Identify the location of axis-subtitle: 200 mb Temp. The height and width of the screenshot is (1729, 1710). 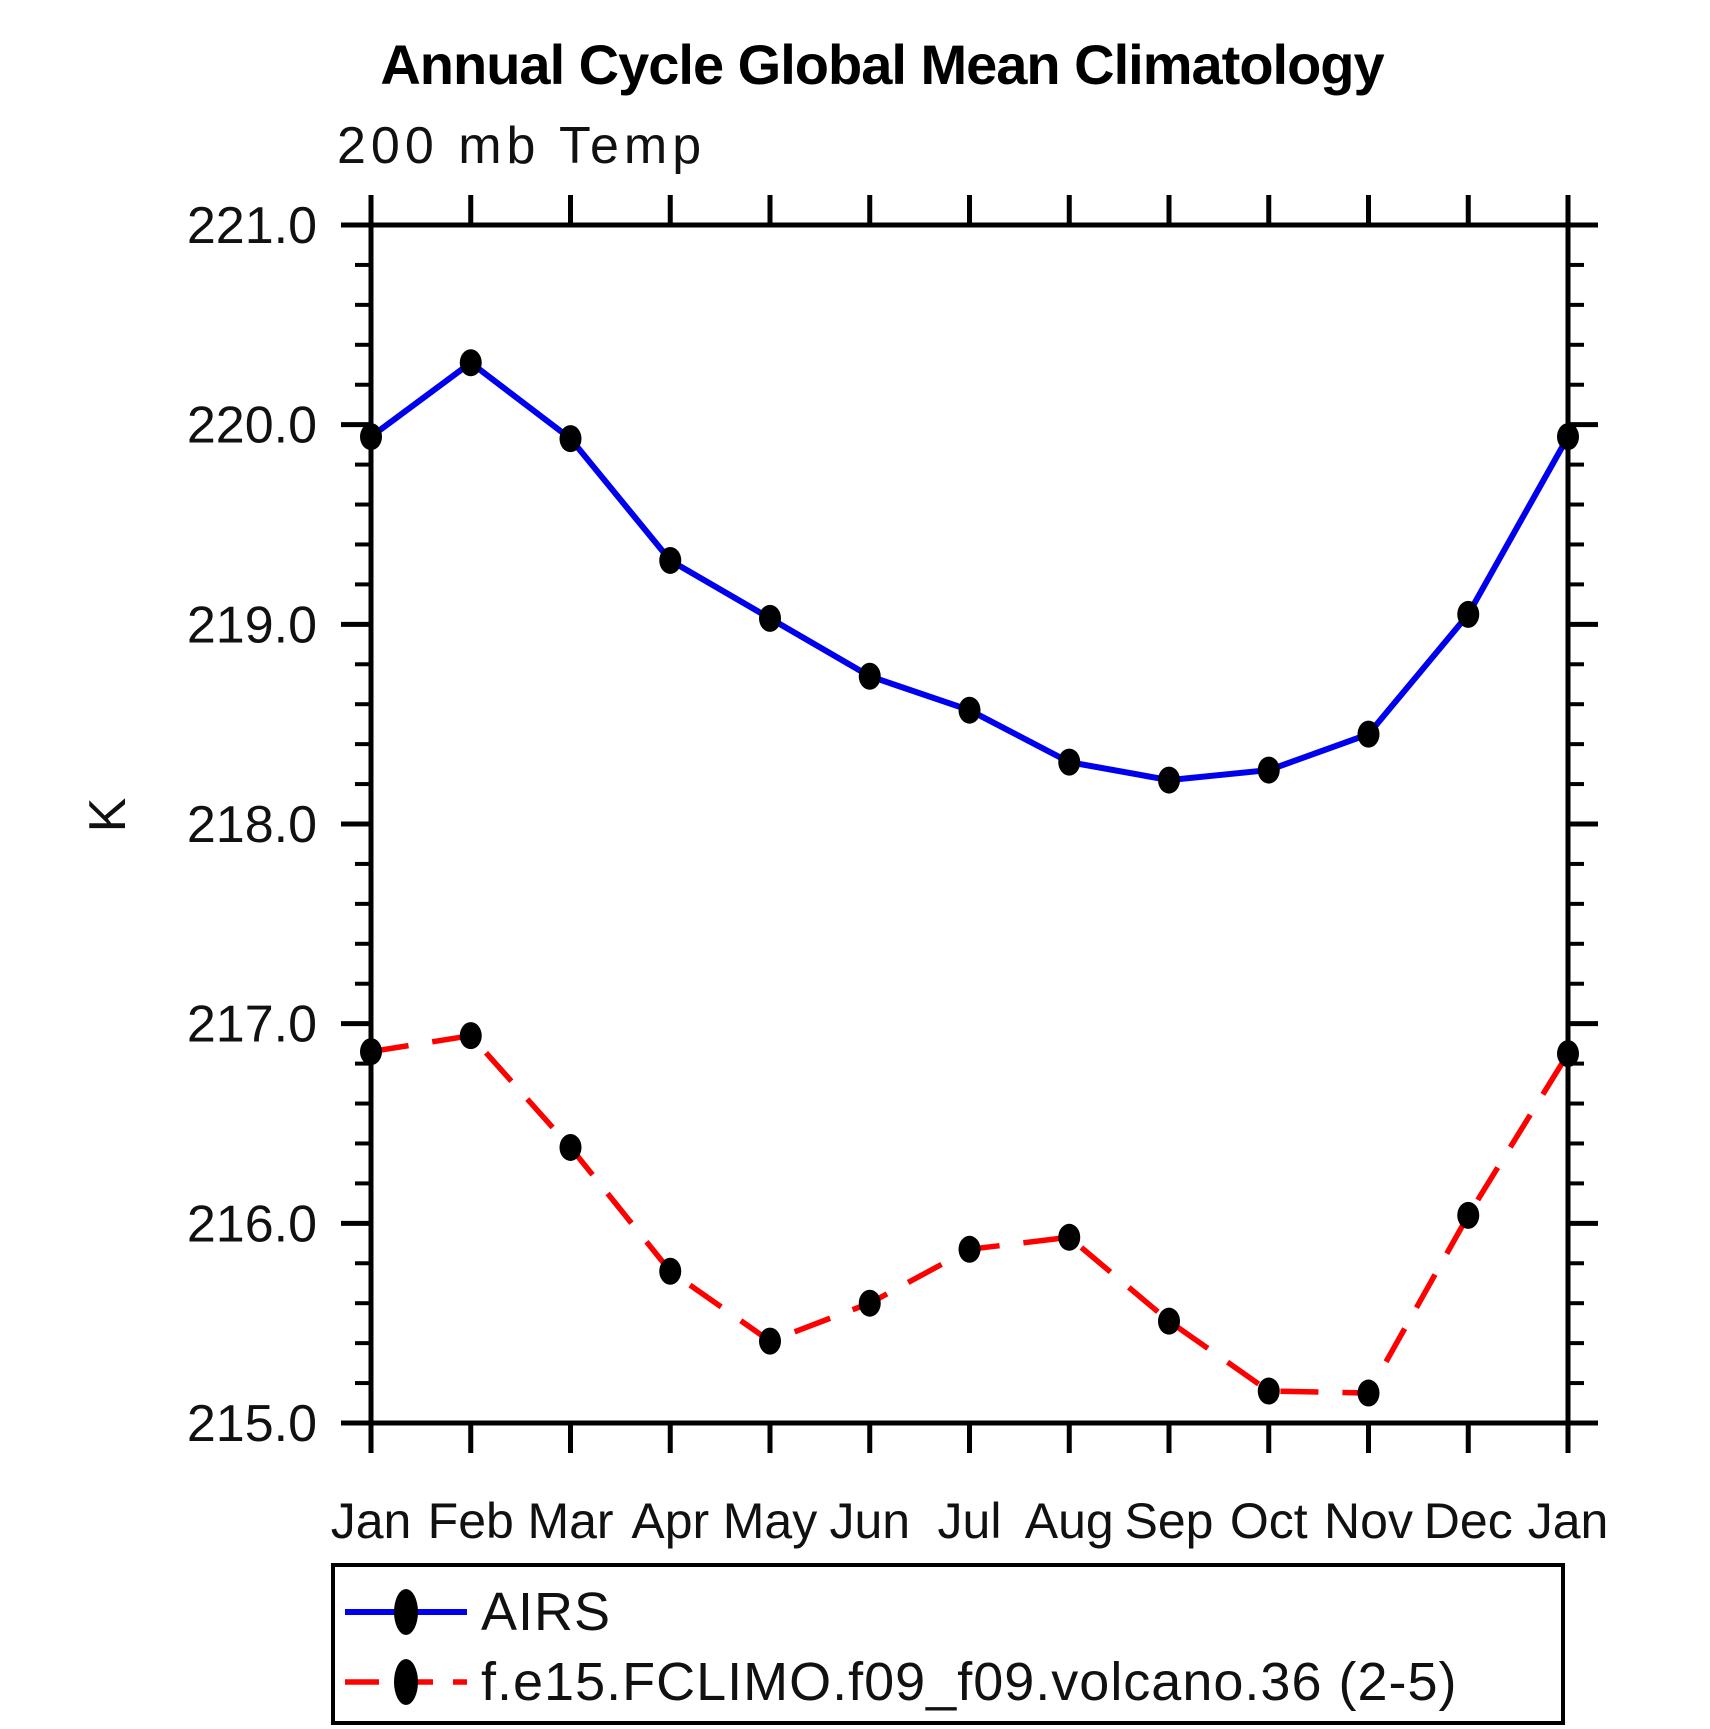
(521, 146).